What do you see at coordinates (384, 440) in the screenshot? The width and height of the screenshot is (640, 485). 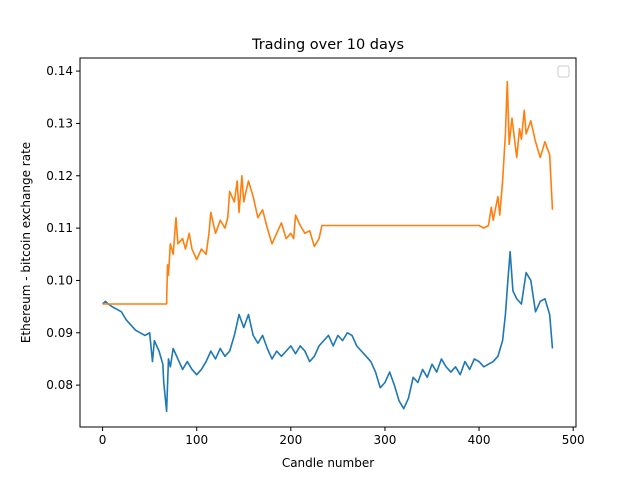 I see `x-tick-label: 300` at bounding box center [384, 440].